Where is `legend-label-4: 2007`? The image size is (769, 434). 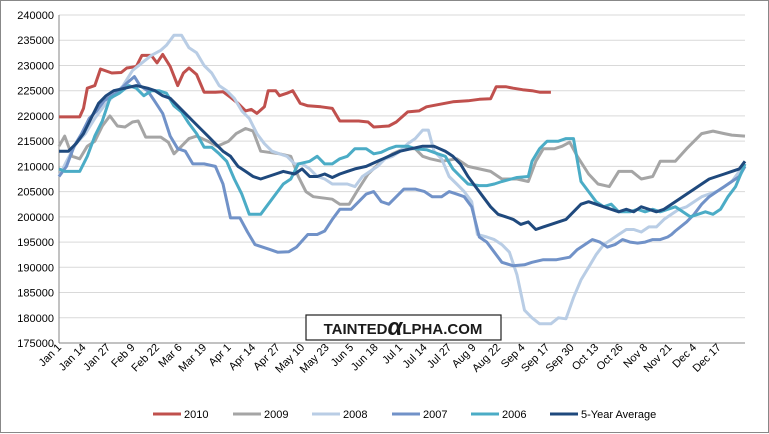 legend-label-4: 2007 is located at coordinates (435, 415).